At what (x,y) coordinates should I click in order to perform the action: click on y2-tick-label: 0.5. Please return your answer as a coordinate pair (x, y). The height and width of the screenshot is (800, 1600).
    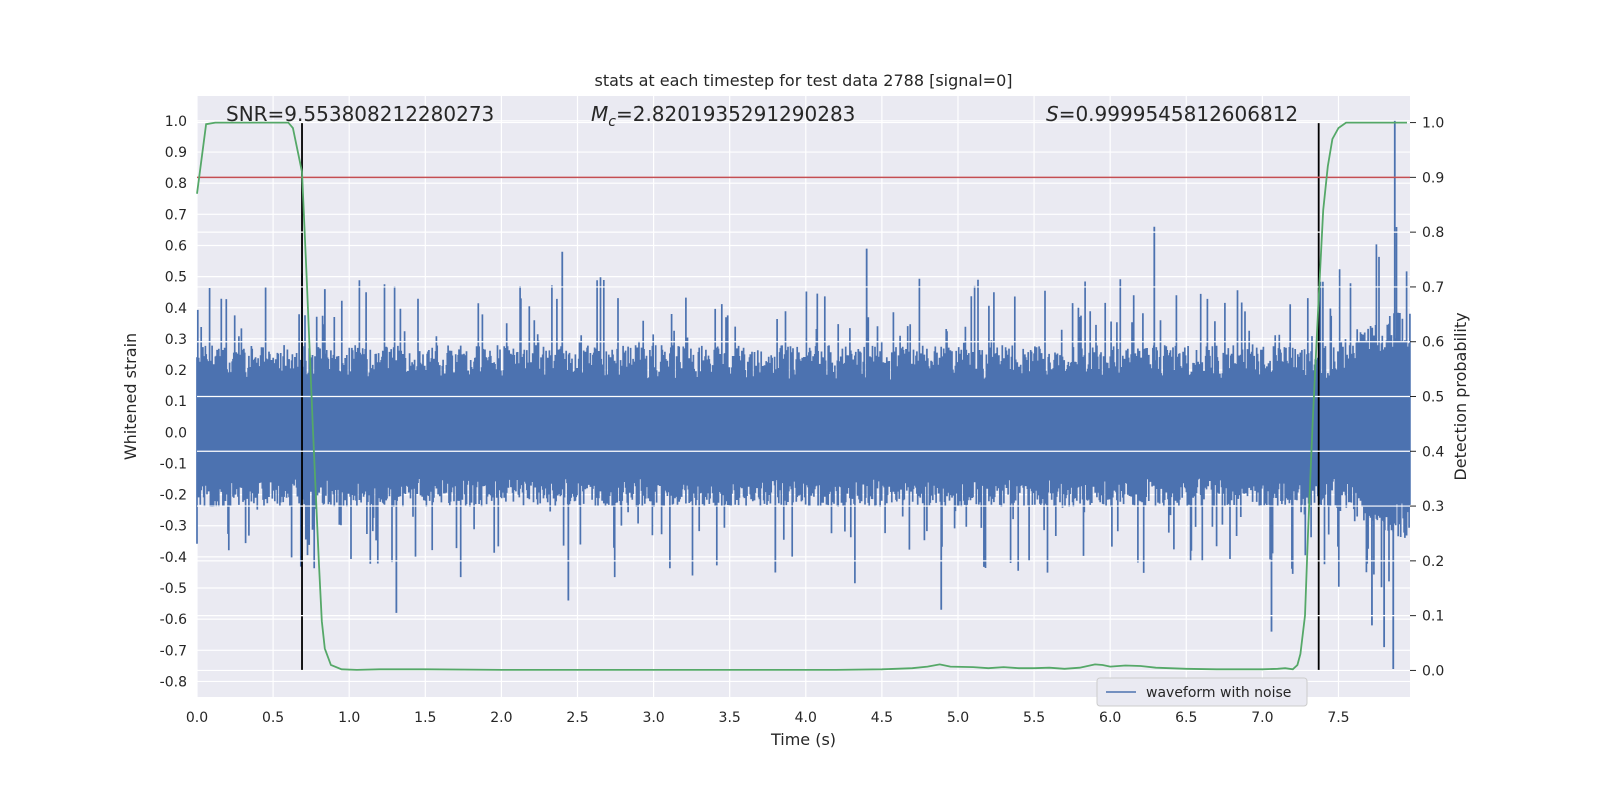
    Looking at the image, I should click on (1433, 398).